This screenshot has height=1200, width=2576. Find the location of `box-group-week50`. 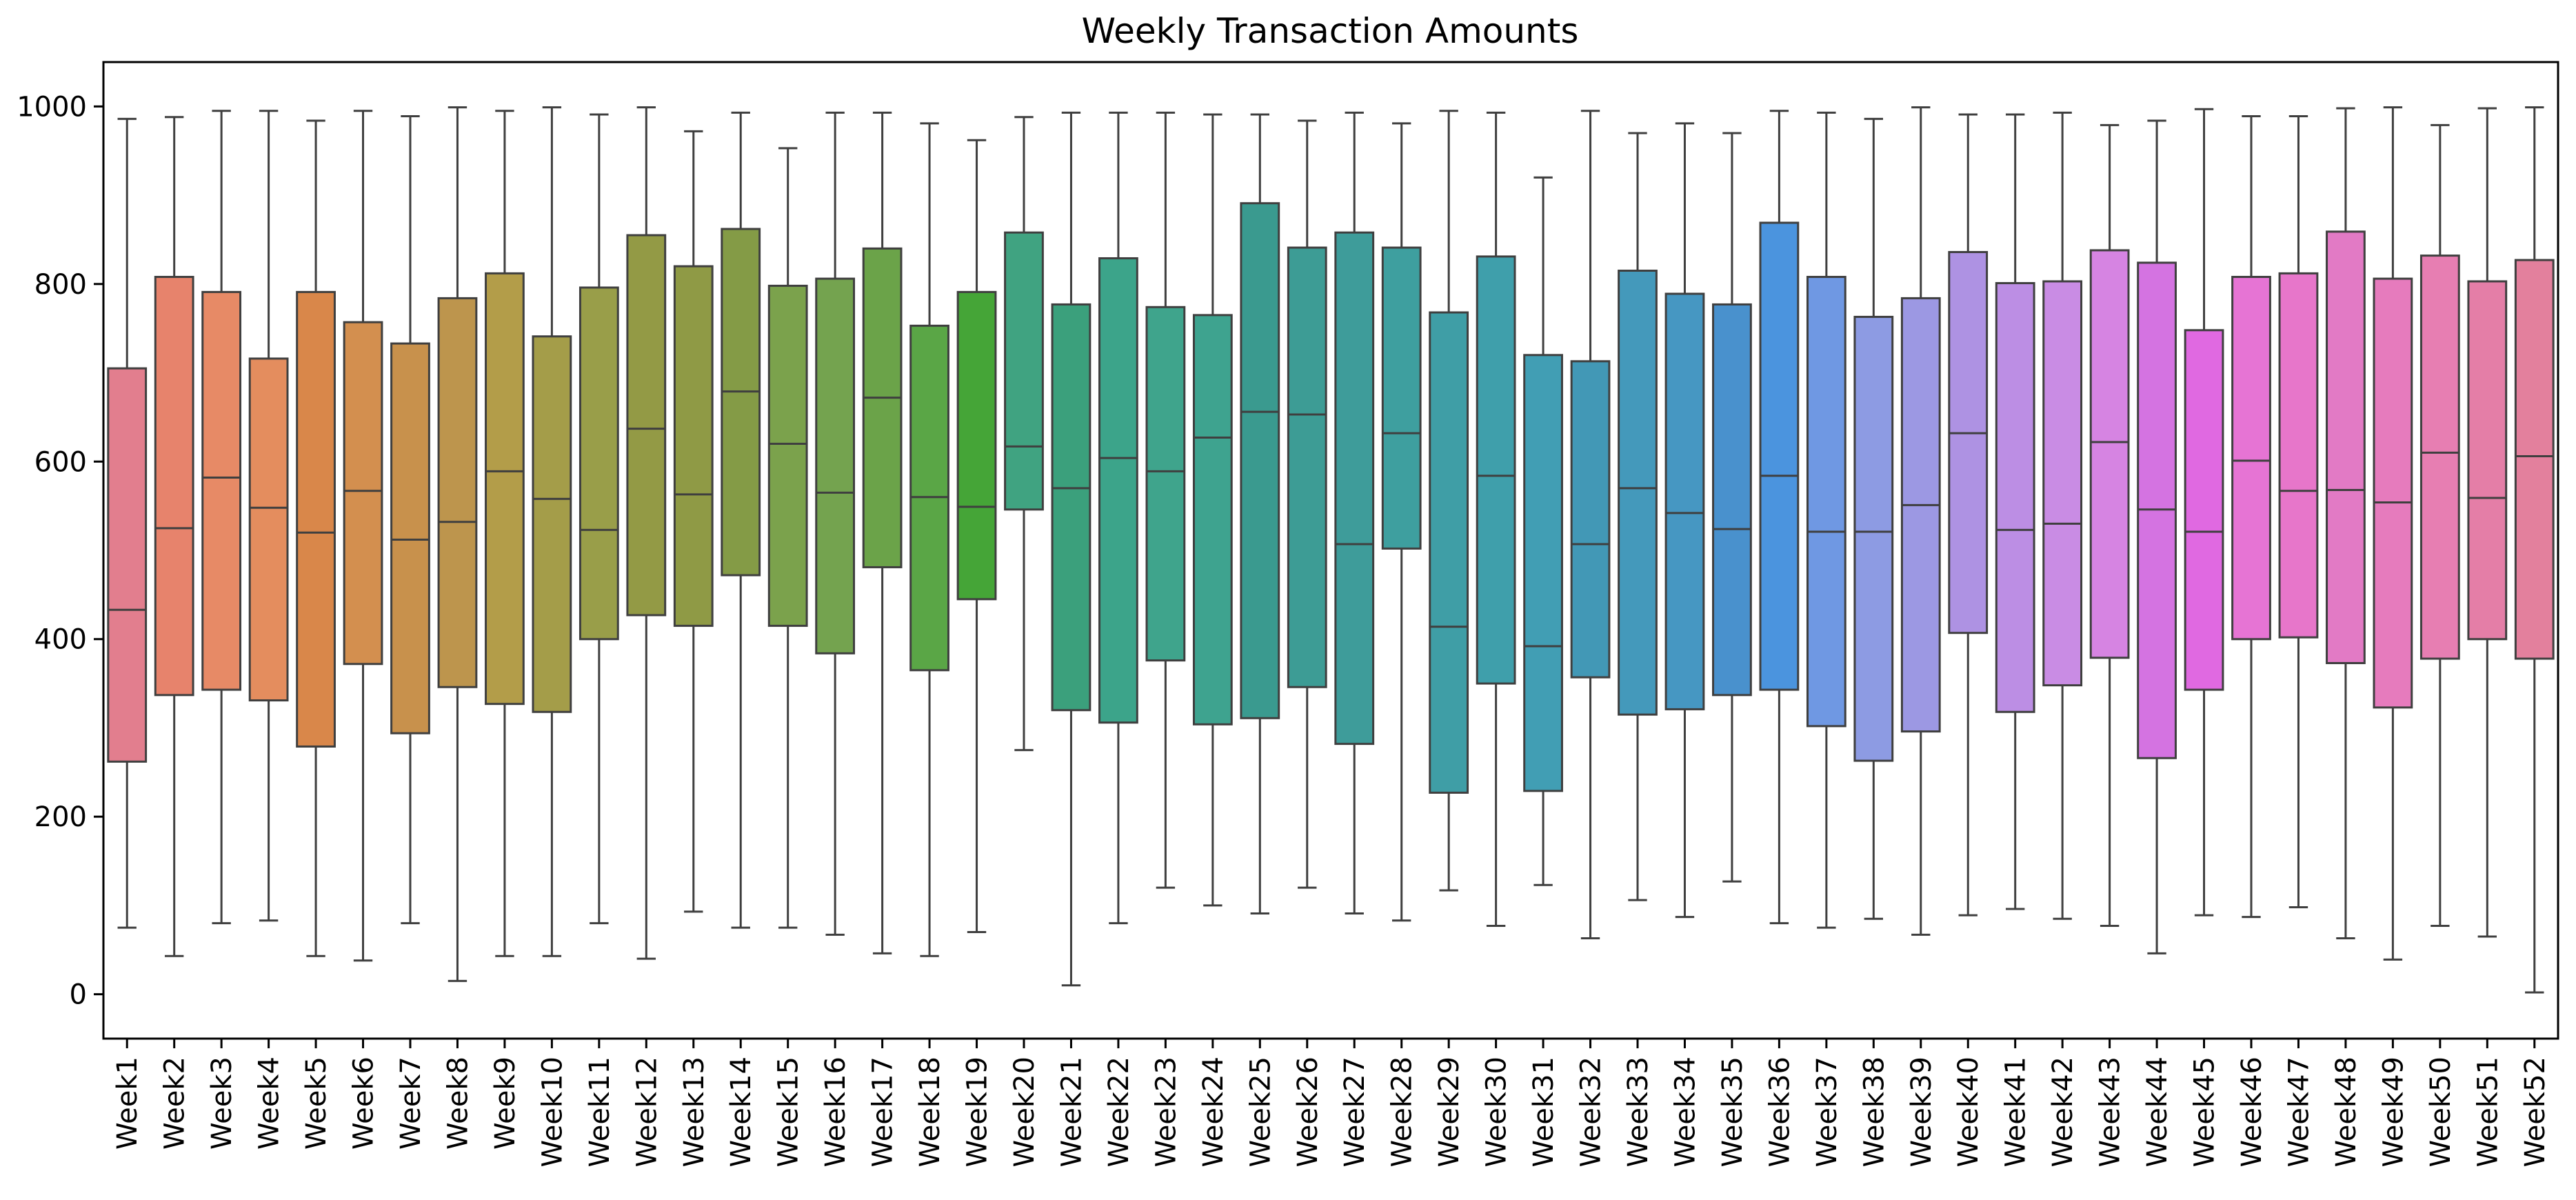

box-group-week50 is located at coordinates (2439, 525).